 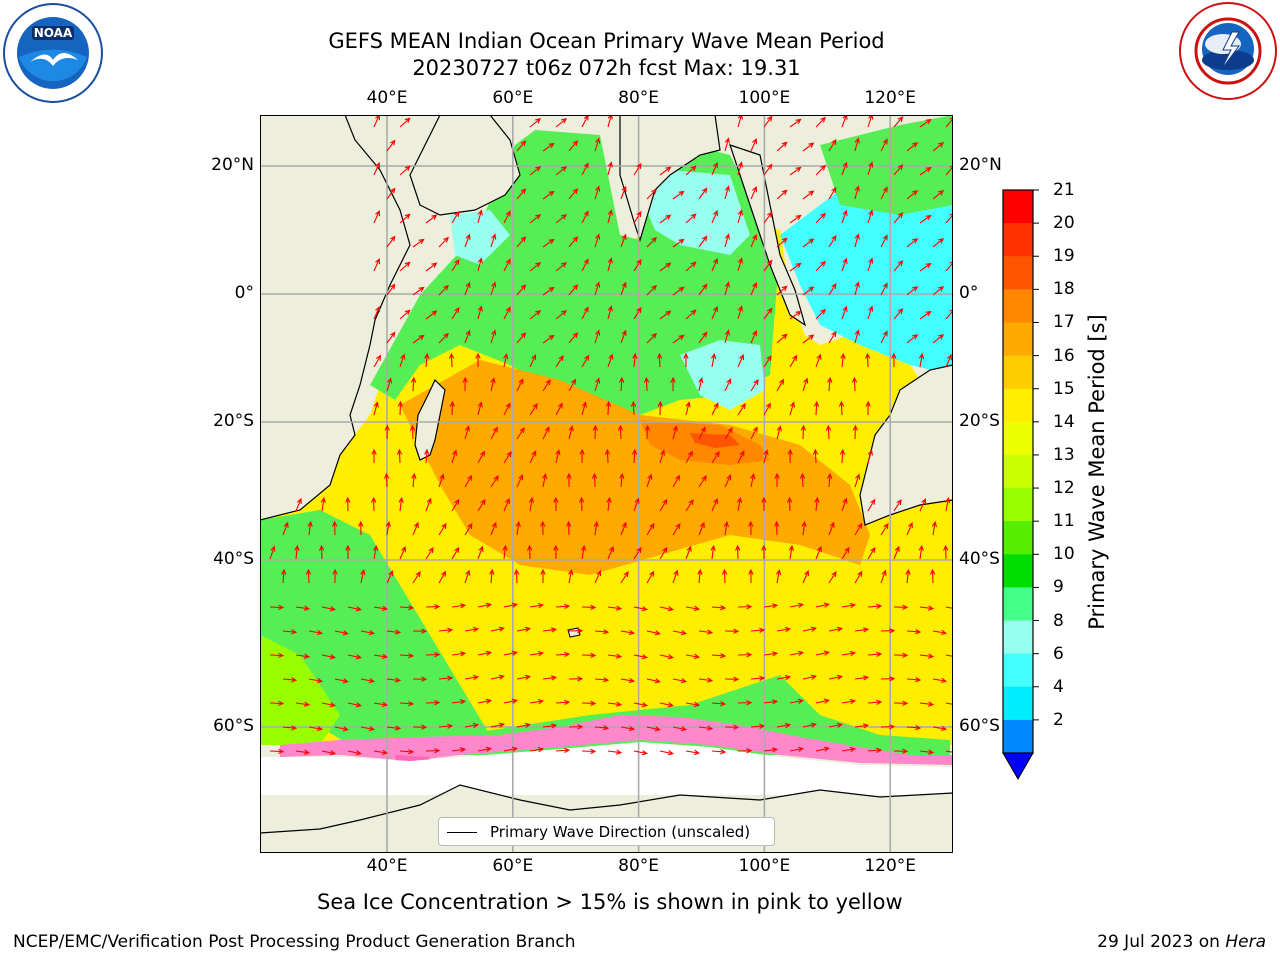 I want to click on colorbar-tick-12: 12, so click(x=1064, y=488).